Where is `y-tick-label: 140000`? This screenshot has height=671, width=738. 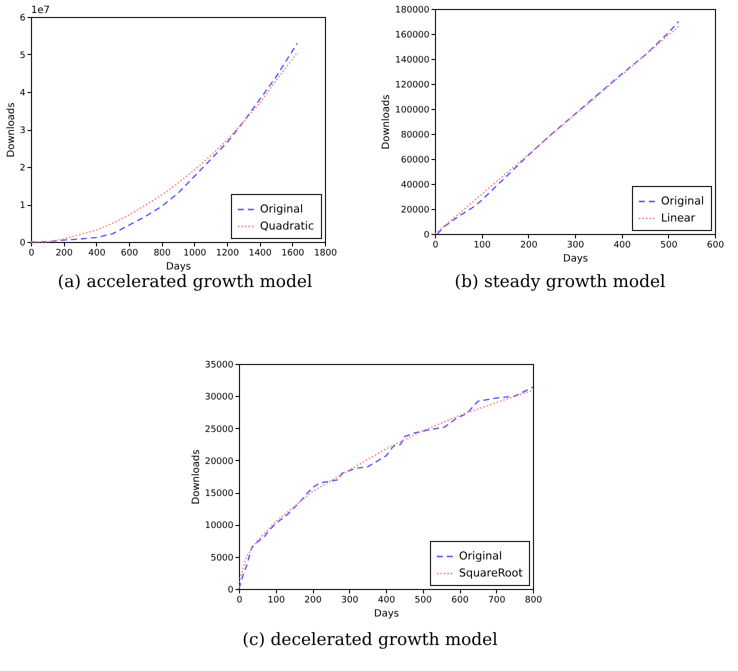
y-tick-label: 140000 is located at coordinates (412, 61).